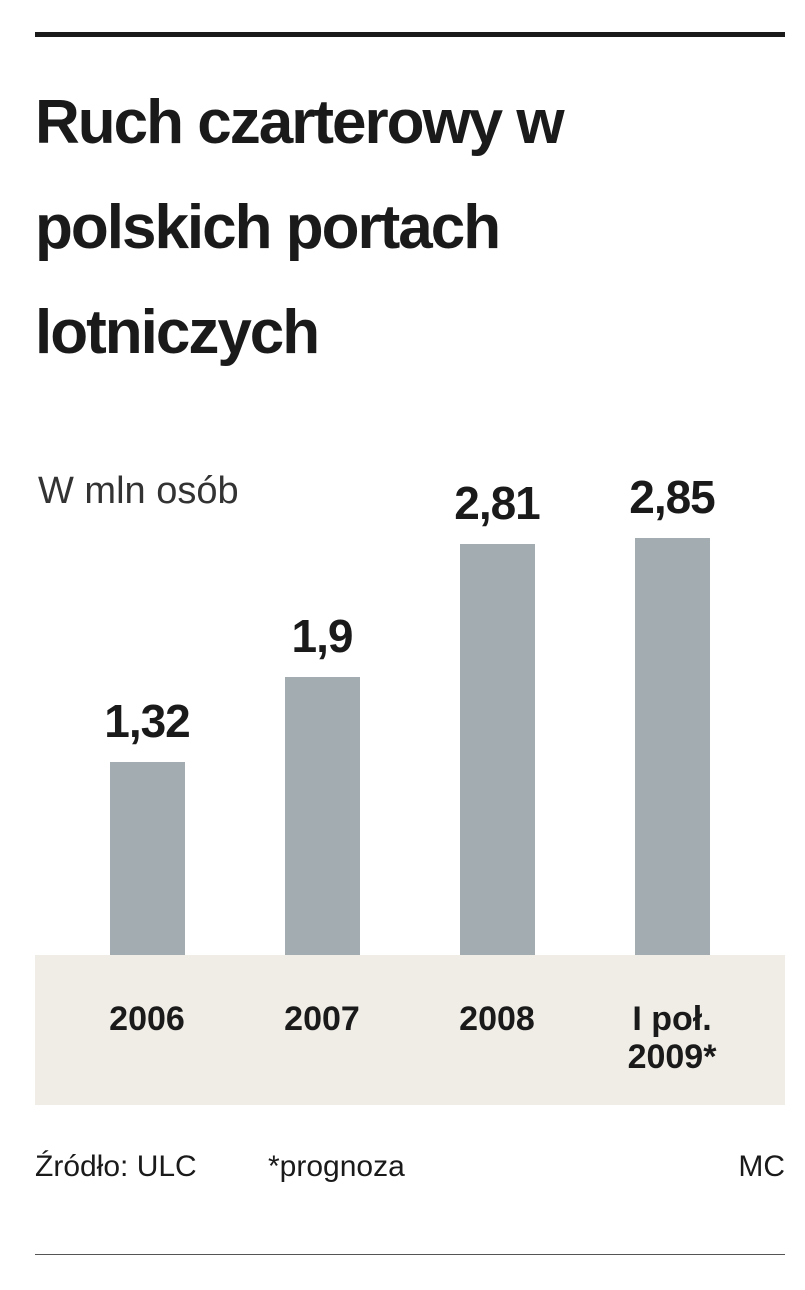  Describe the element at coordinates (116, 1166) in the screenshot. I see `source: Źródło: ULC` at that location.